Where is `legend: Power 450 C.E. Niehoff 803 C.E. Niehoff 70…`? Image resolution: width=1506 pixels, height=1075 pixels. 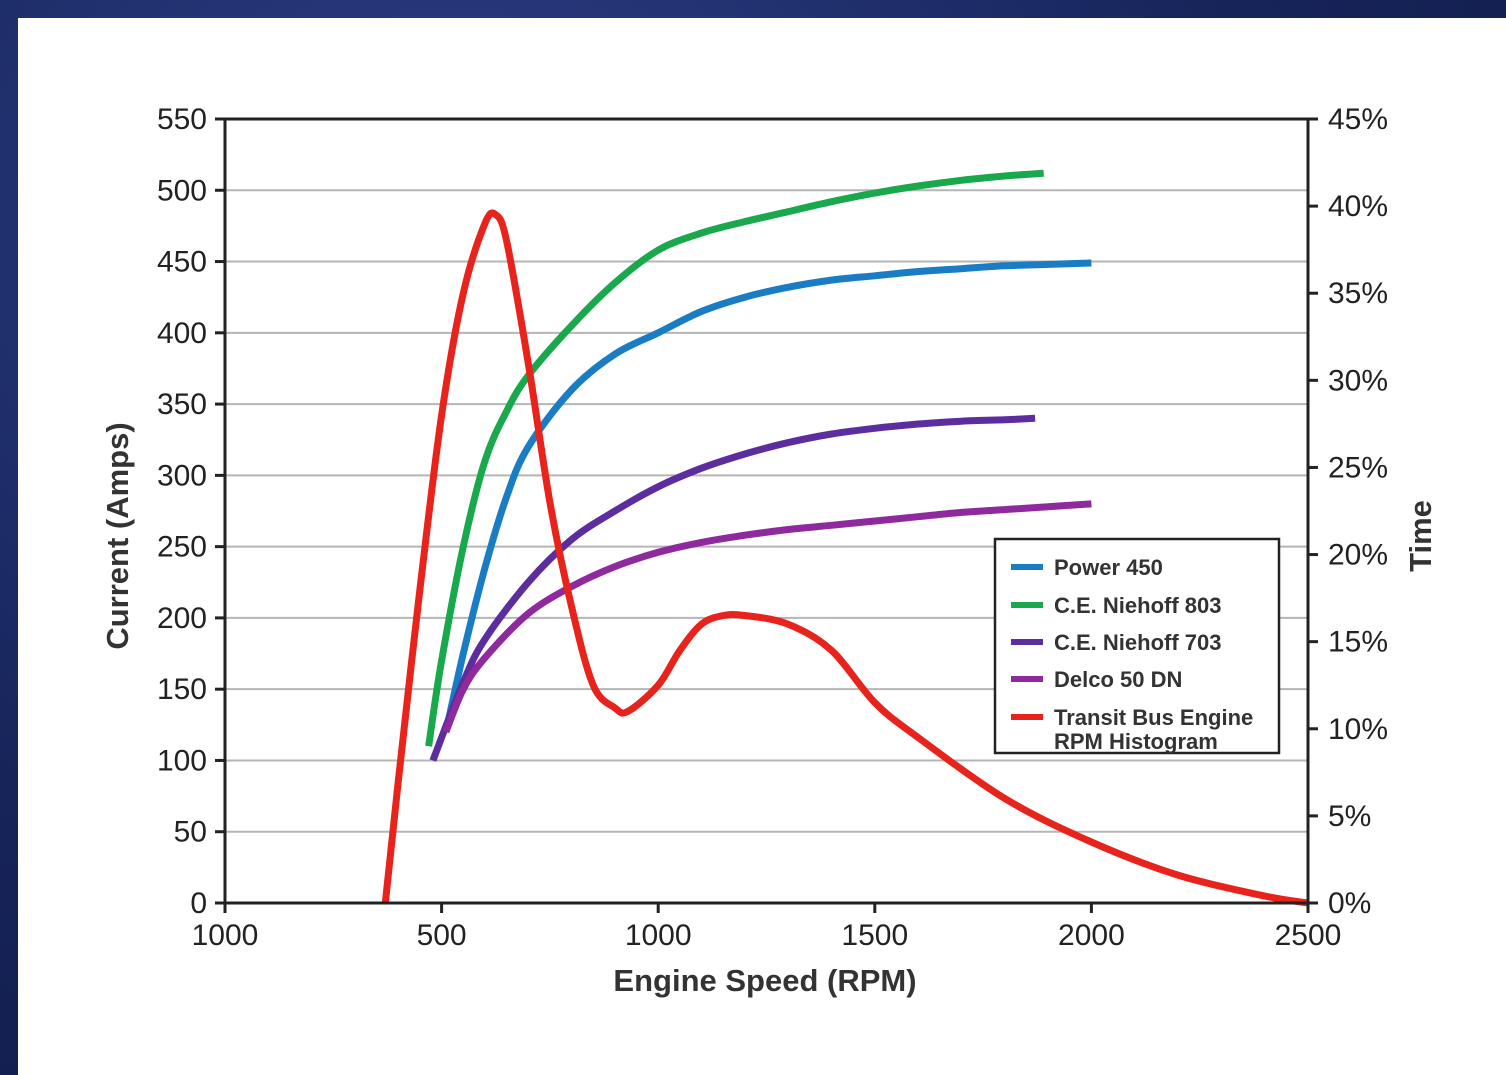
legend: Power 450 C.E. Niehoff 803 C.E. Niehoff 70… is located at coordinates (1137, 646).